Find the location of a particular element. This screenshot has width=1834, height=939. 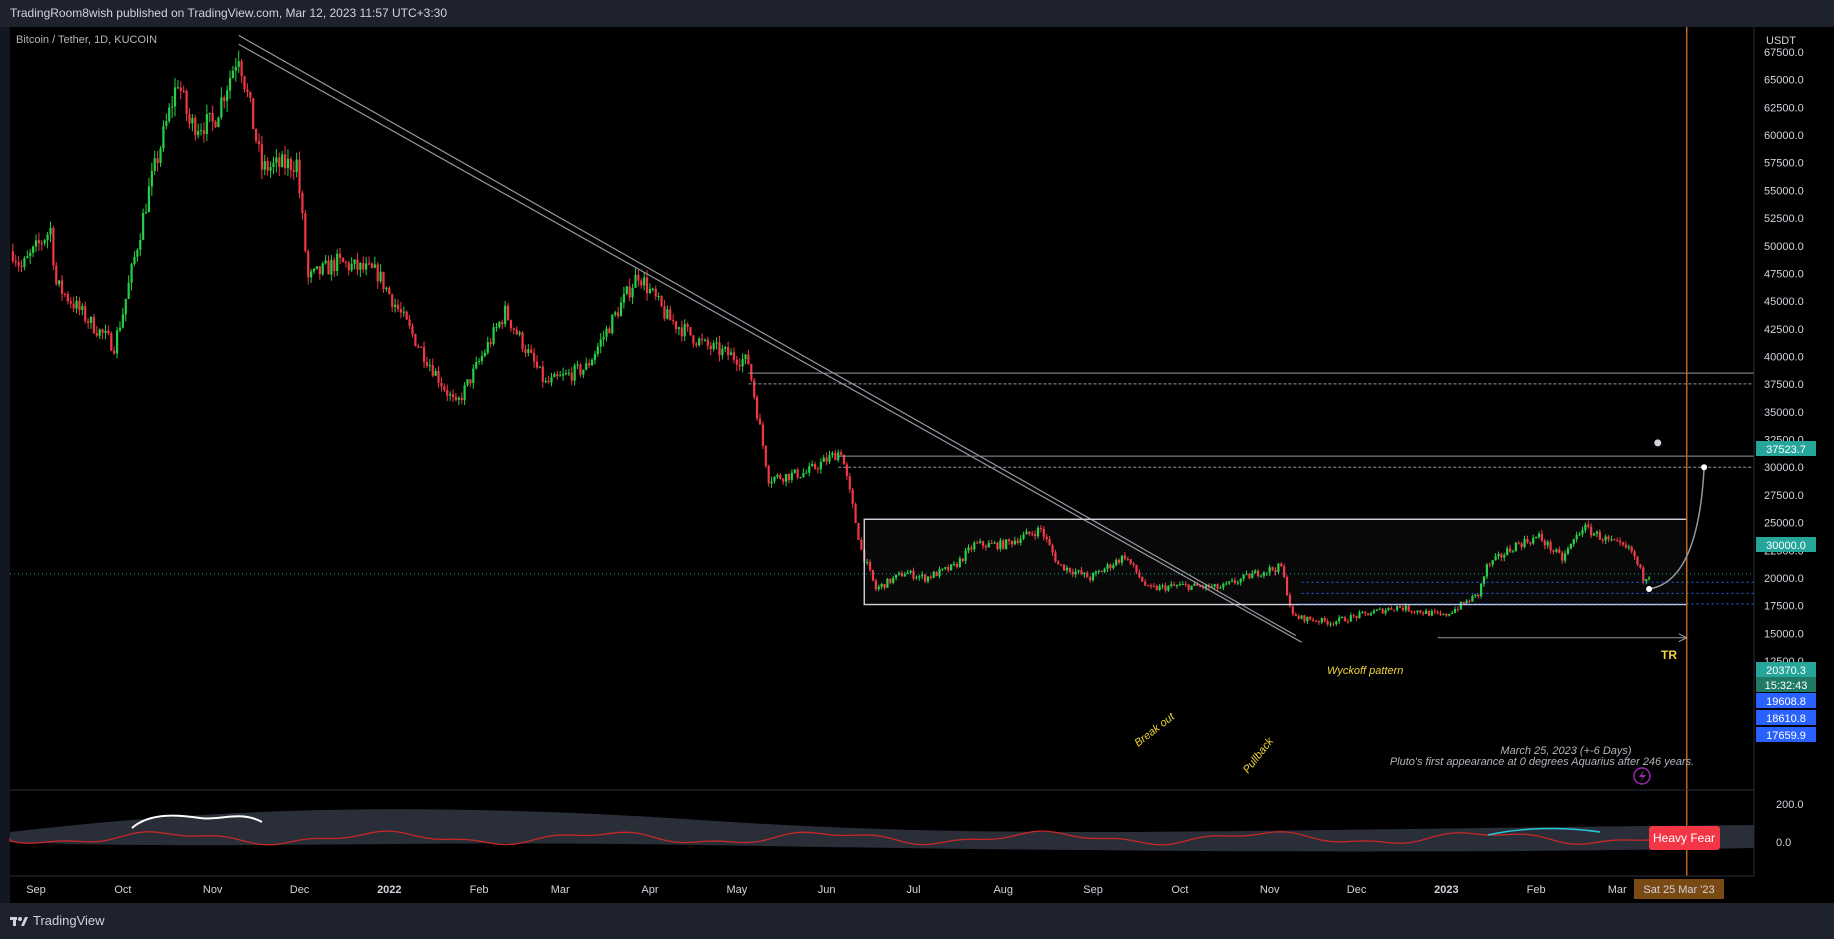

price-tag-text: 30000.0 is located at coordinates (1786, 546).